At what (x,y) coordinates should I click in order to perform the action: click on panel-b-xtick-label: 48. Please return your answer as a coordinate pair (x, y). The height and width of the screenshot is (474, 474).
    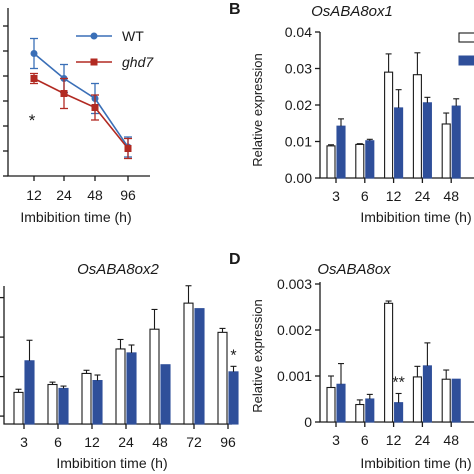
    Looking at the image, I should click on (451, 196).